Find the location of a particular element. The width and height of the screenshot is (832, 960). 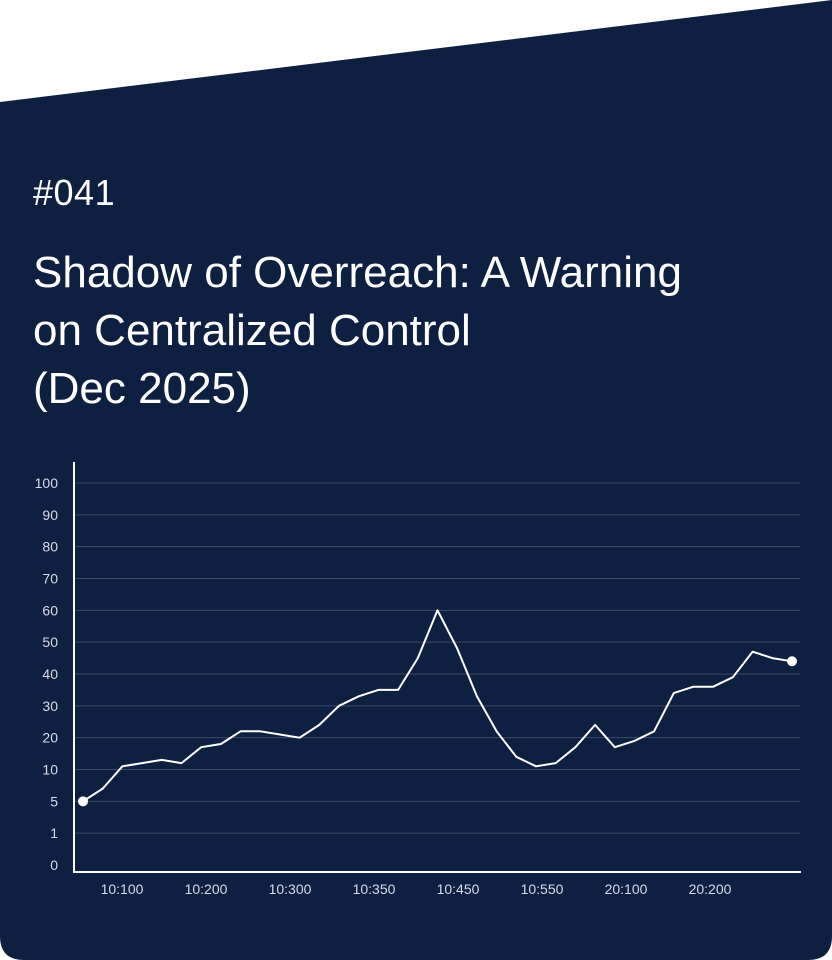

y-tick-label: 30 is located at coordinates (50, 706).